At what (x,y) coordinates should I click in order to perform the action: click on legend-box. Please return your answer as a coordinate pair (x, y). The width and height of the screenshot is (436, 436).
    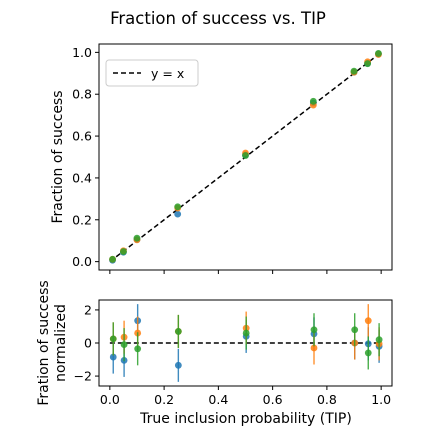
    Looking at the image, I should click on (152, 73).